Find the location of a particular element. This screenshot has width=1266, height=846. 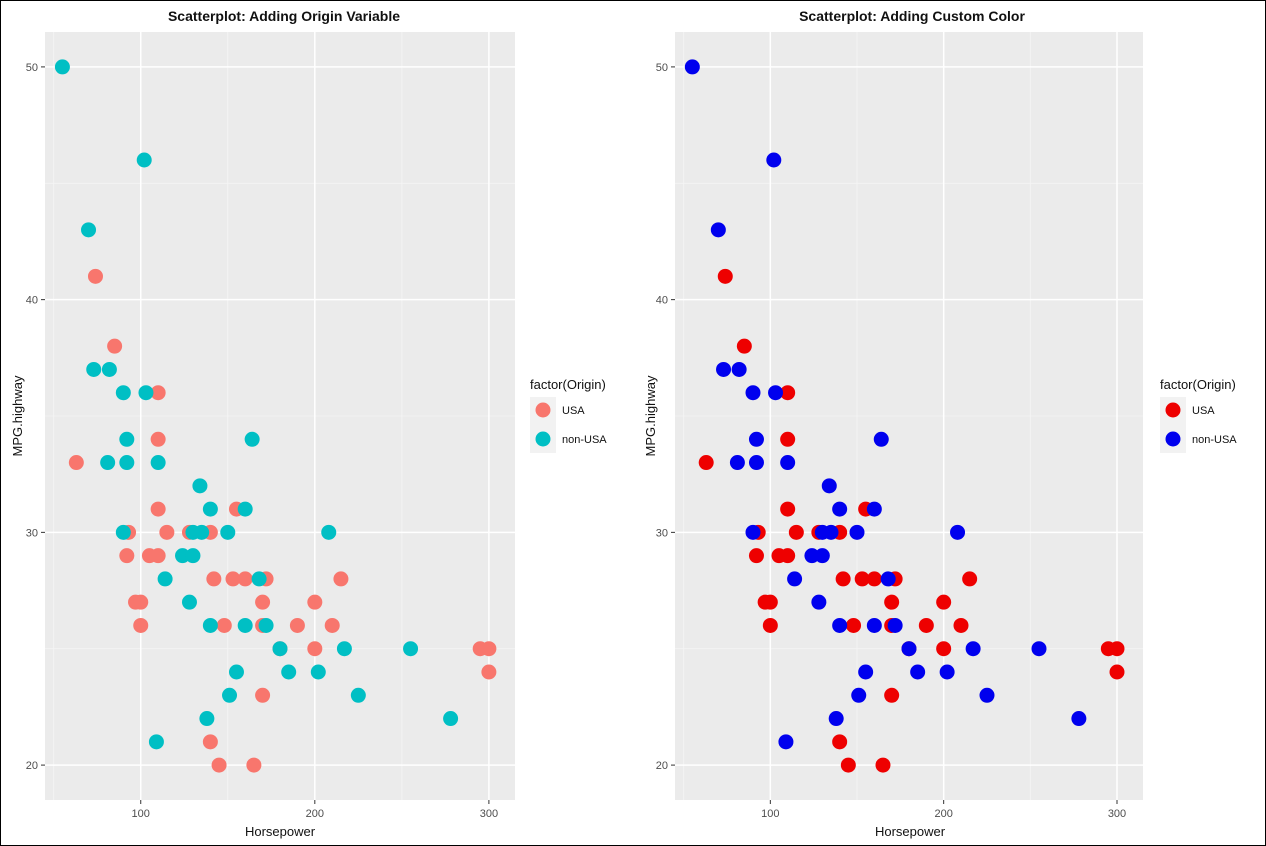

y-tick-label: 40 is located at coordinates (662, 301).